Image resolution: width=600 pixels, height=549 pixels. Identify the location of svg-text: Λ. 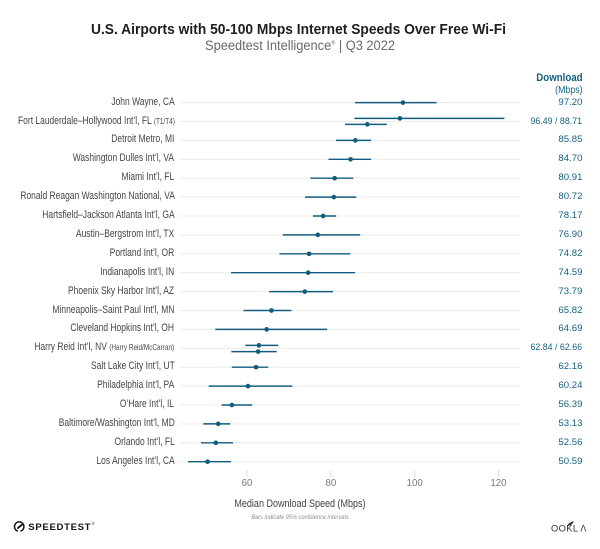
(583, 528).